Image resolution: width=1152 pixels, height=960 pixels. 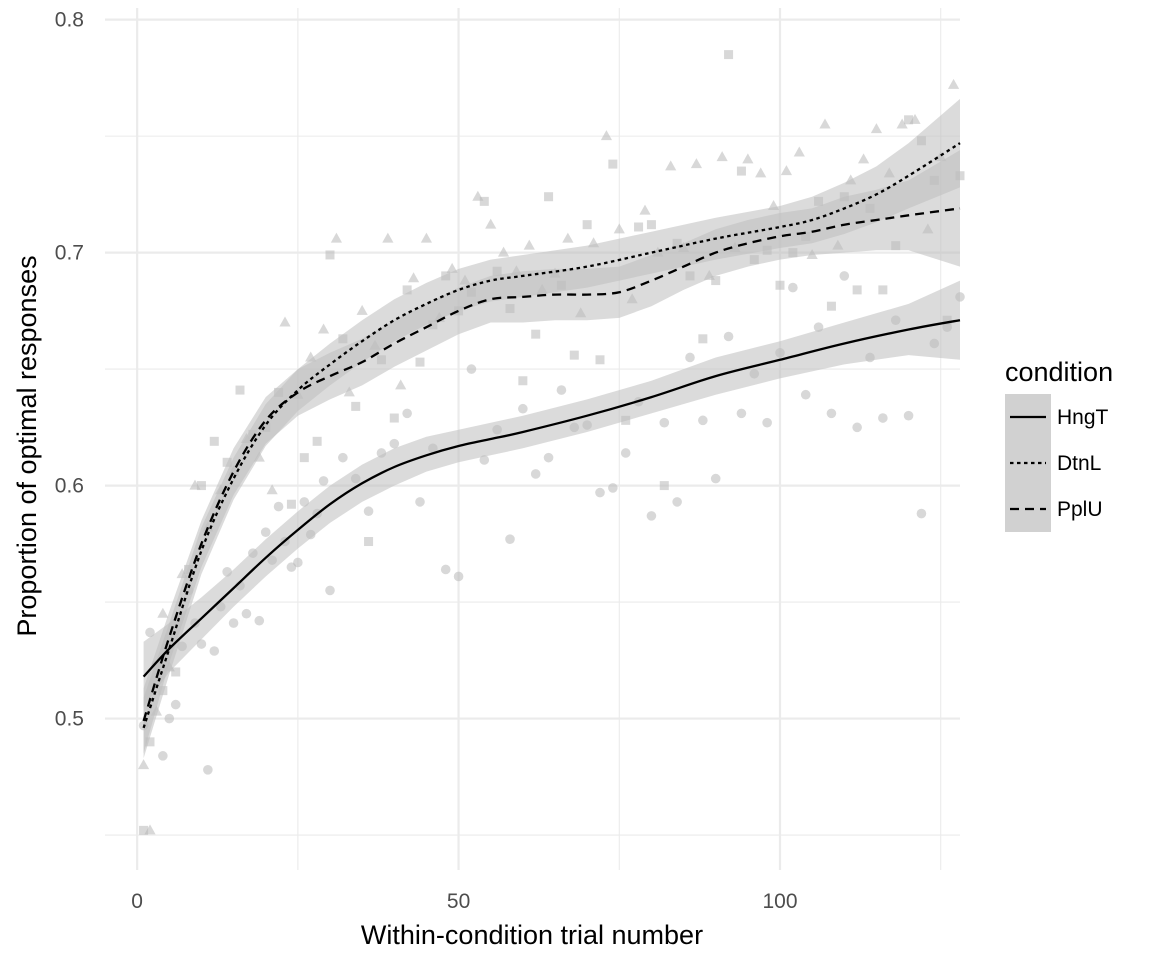 I want to click on y-axis-title: Proportion of optimal responses, so click(x=27, y=445).